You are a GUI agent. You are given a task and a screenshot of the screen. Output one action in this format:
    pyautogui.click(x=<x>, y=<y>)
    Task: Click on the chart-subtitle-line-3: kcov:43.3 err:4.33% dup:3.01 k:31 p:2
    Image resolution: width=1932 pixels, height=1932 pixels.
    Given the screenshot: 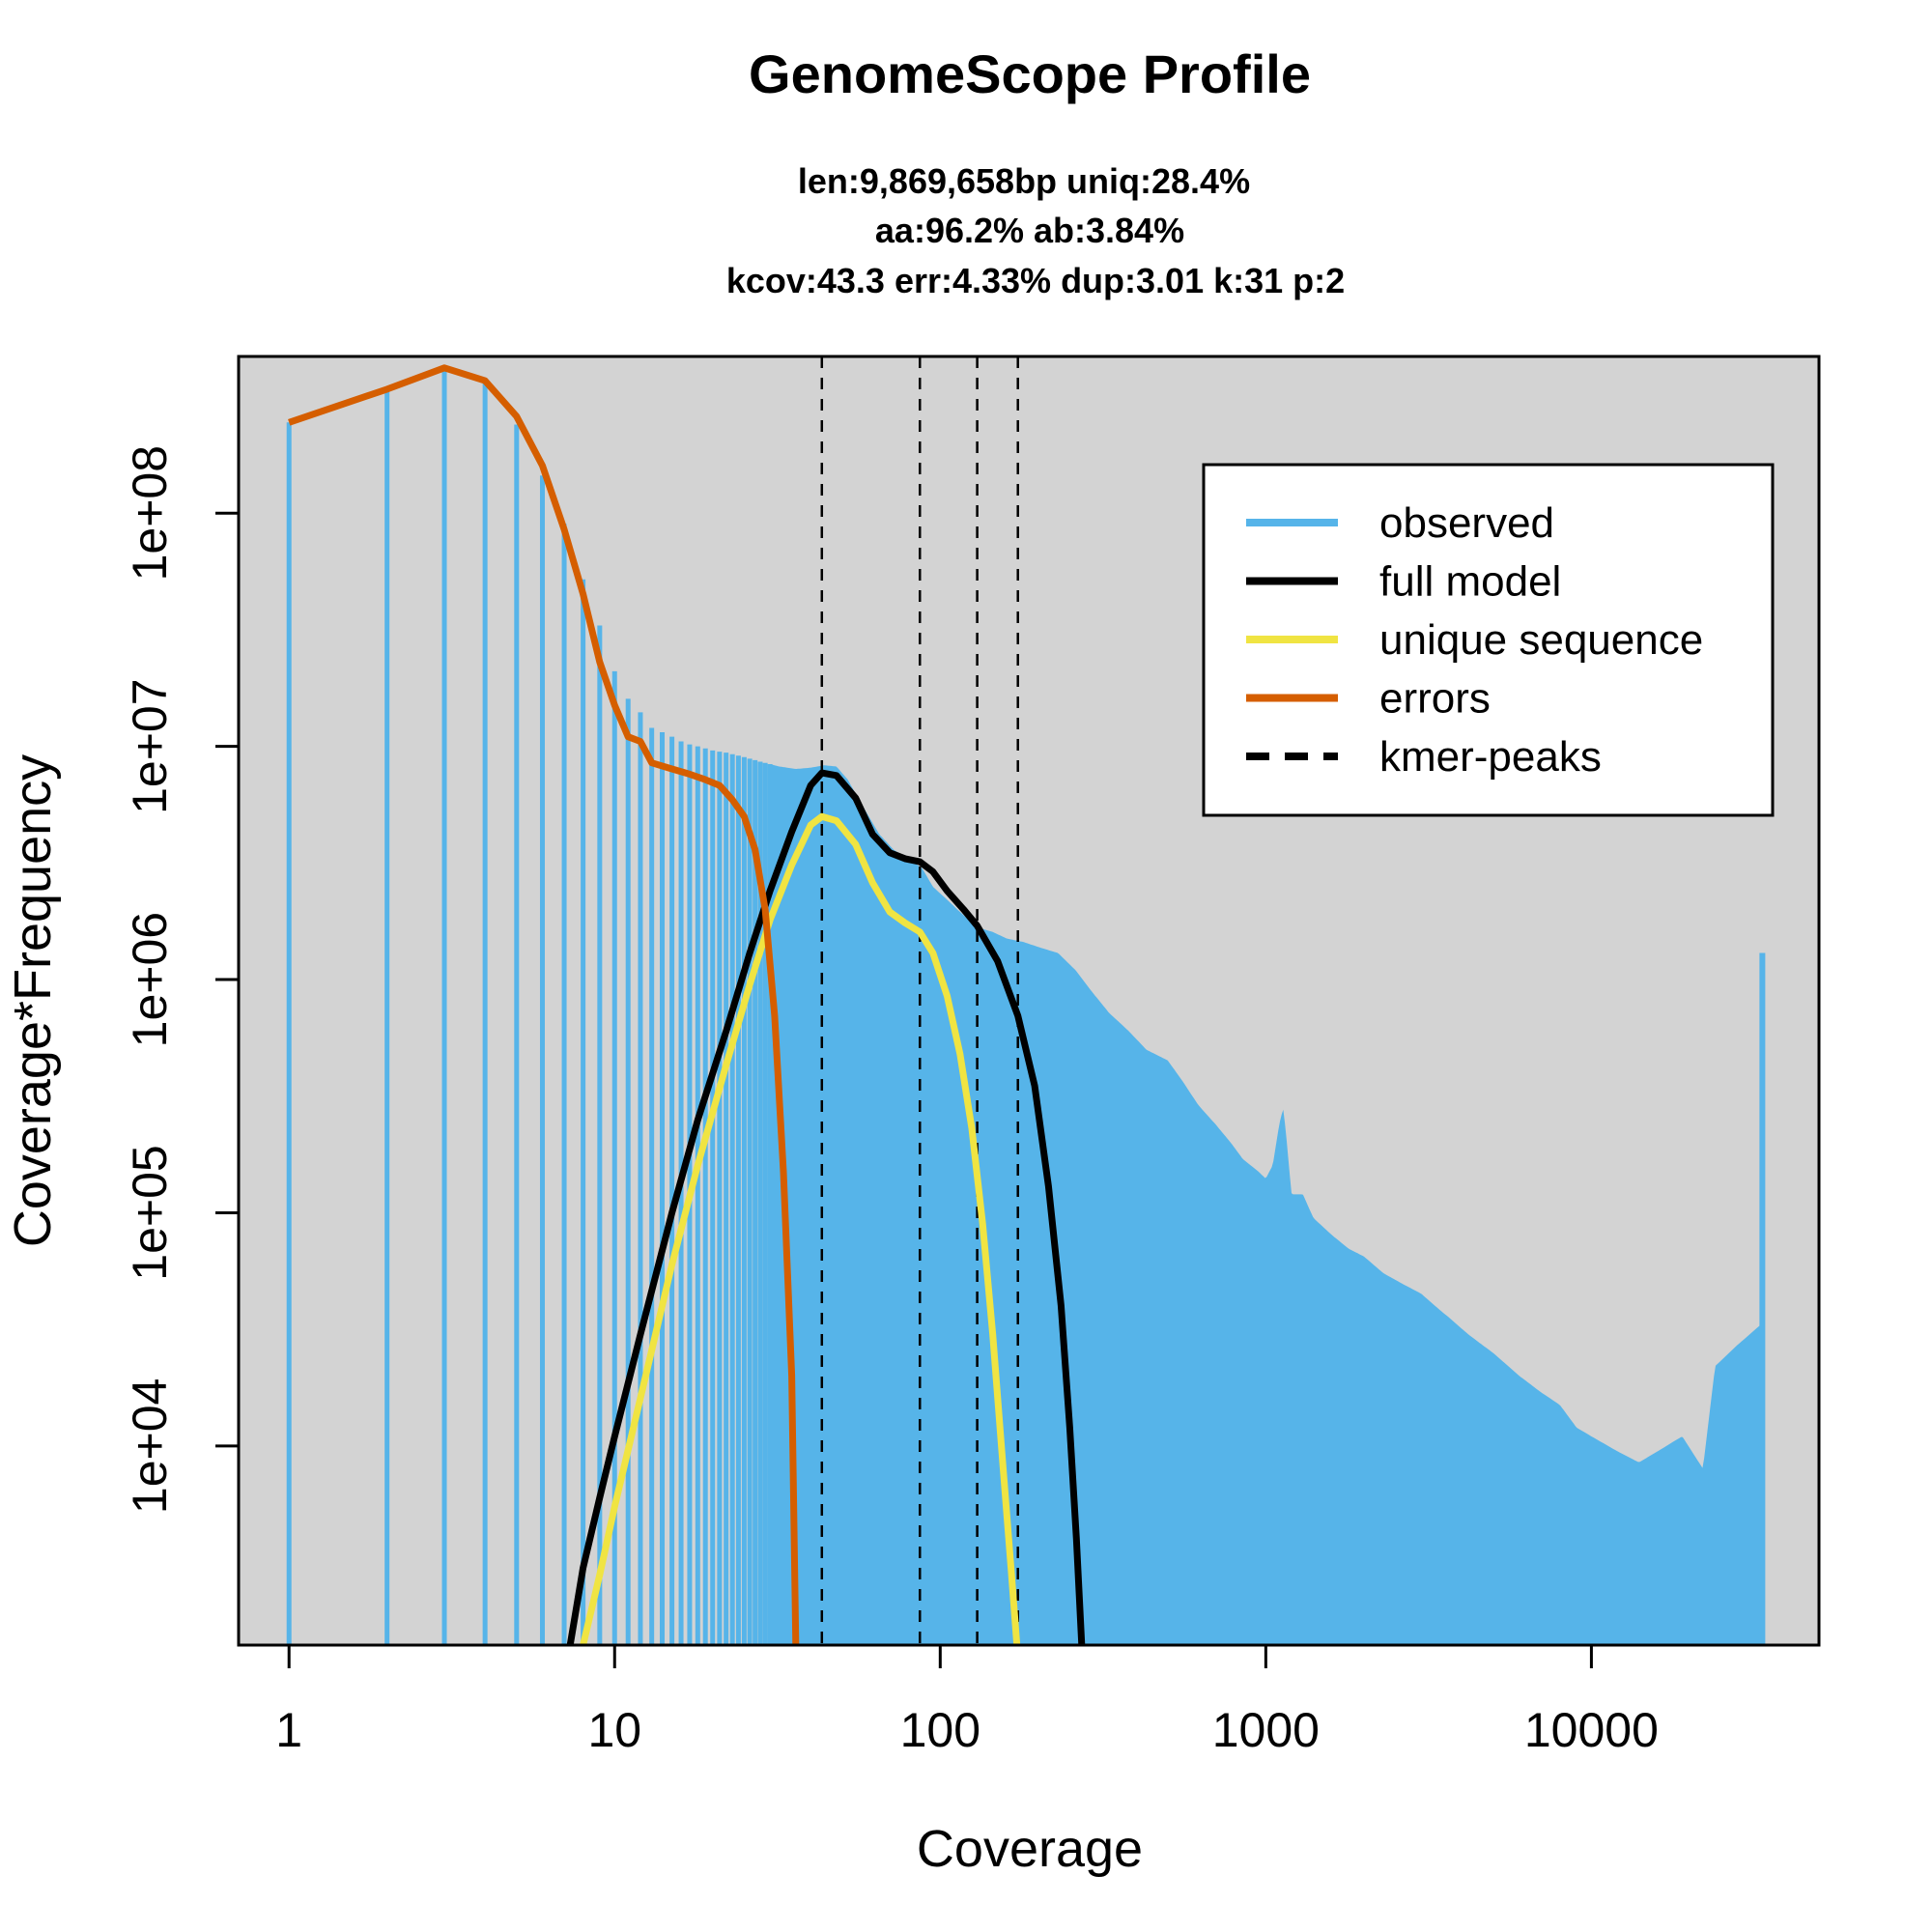 What is the action you would take?
    pyautogui.click(x=1035, y=280)
    